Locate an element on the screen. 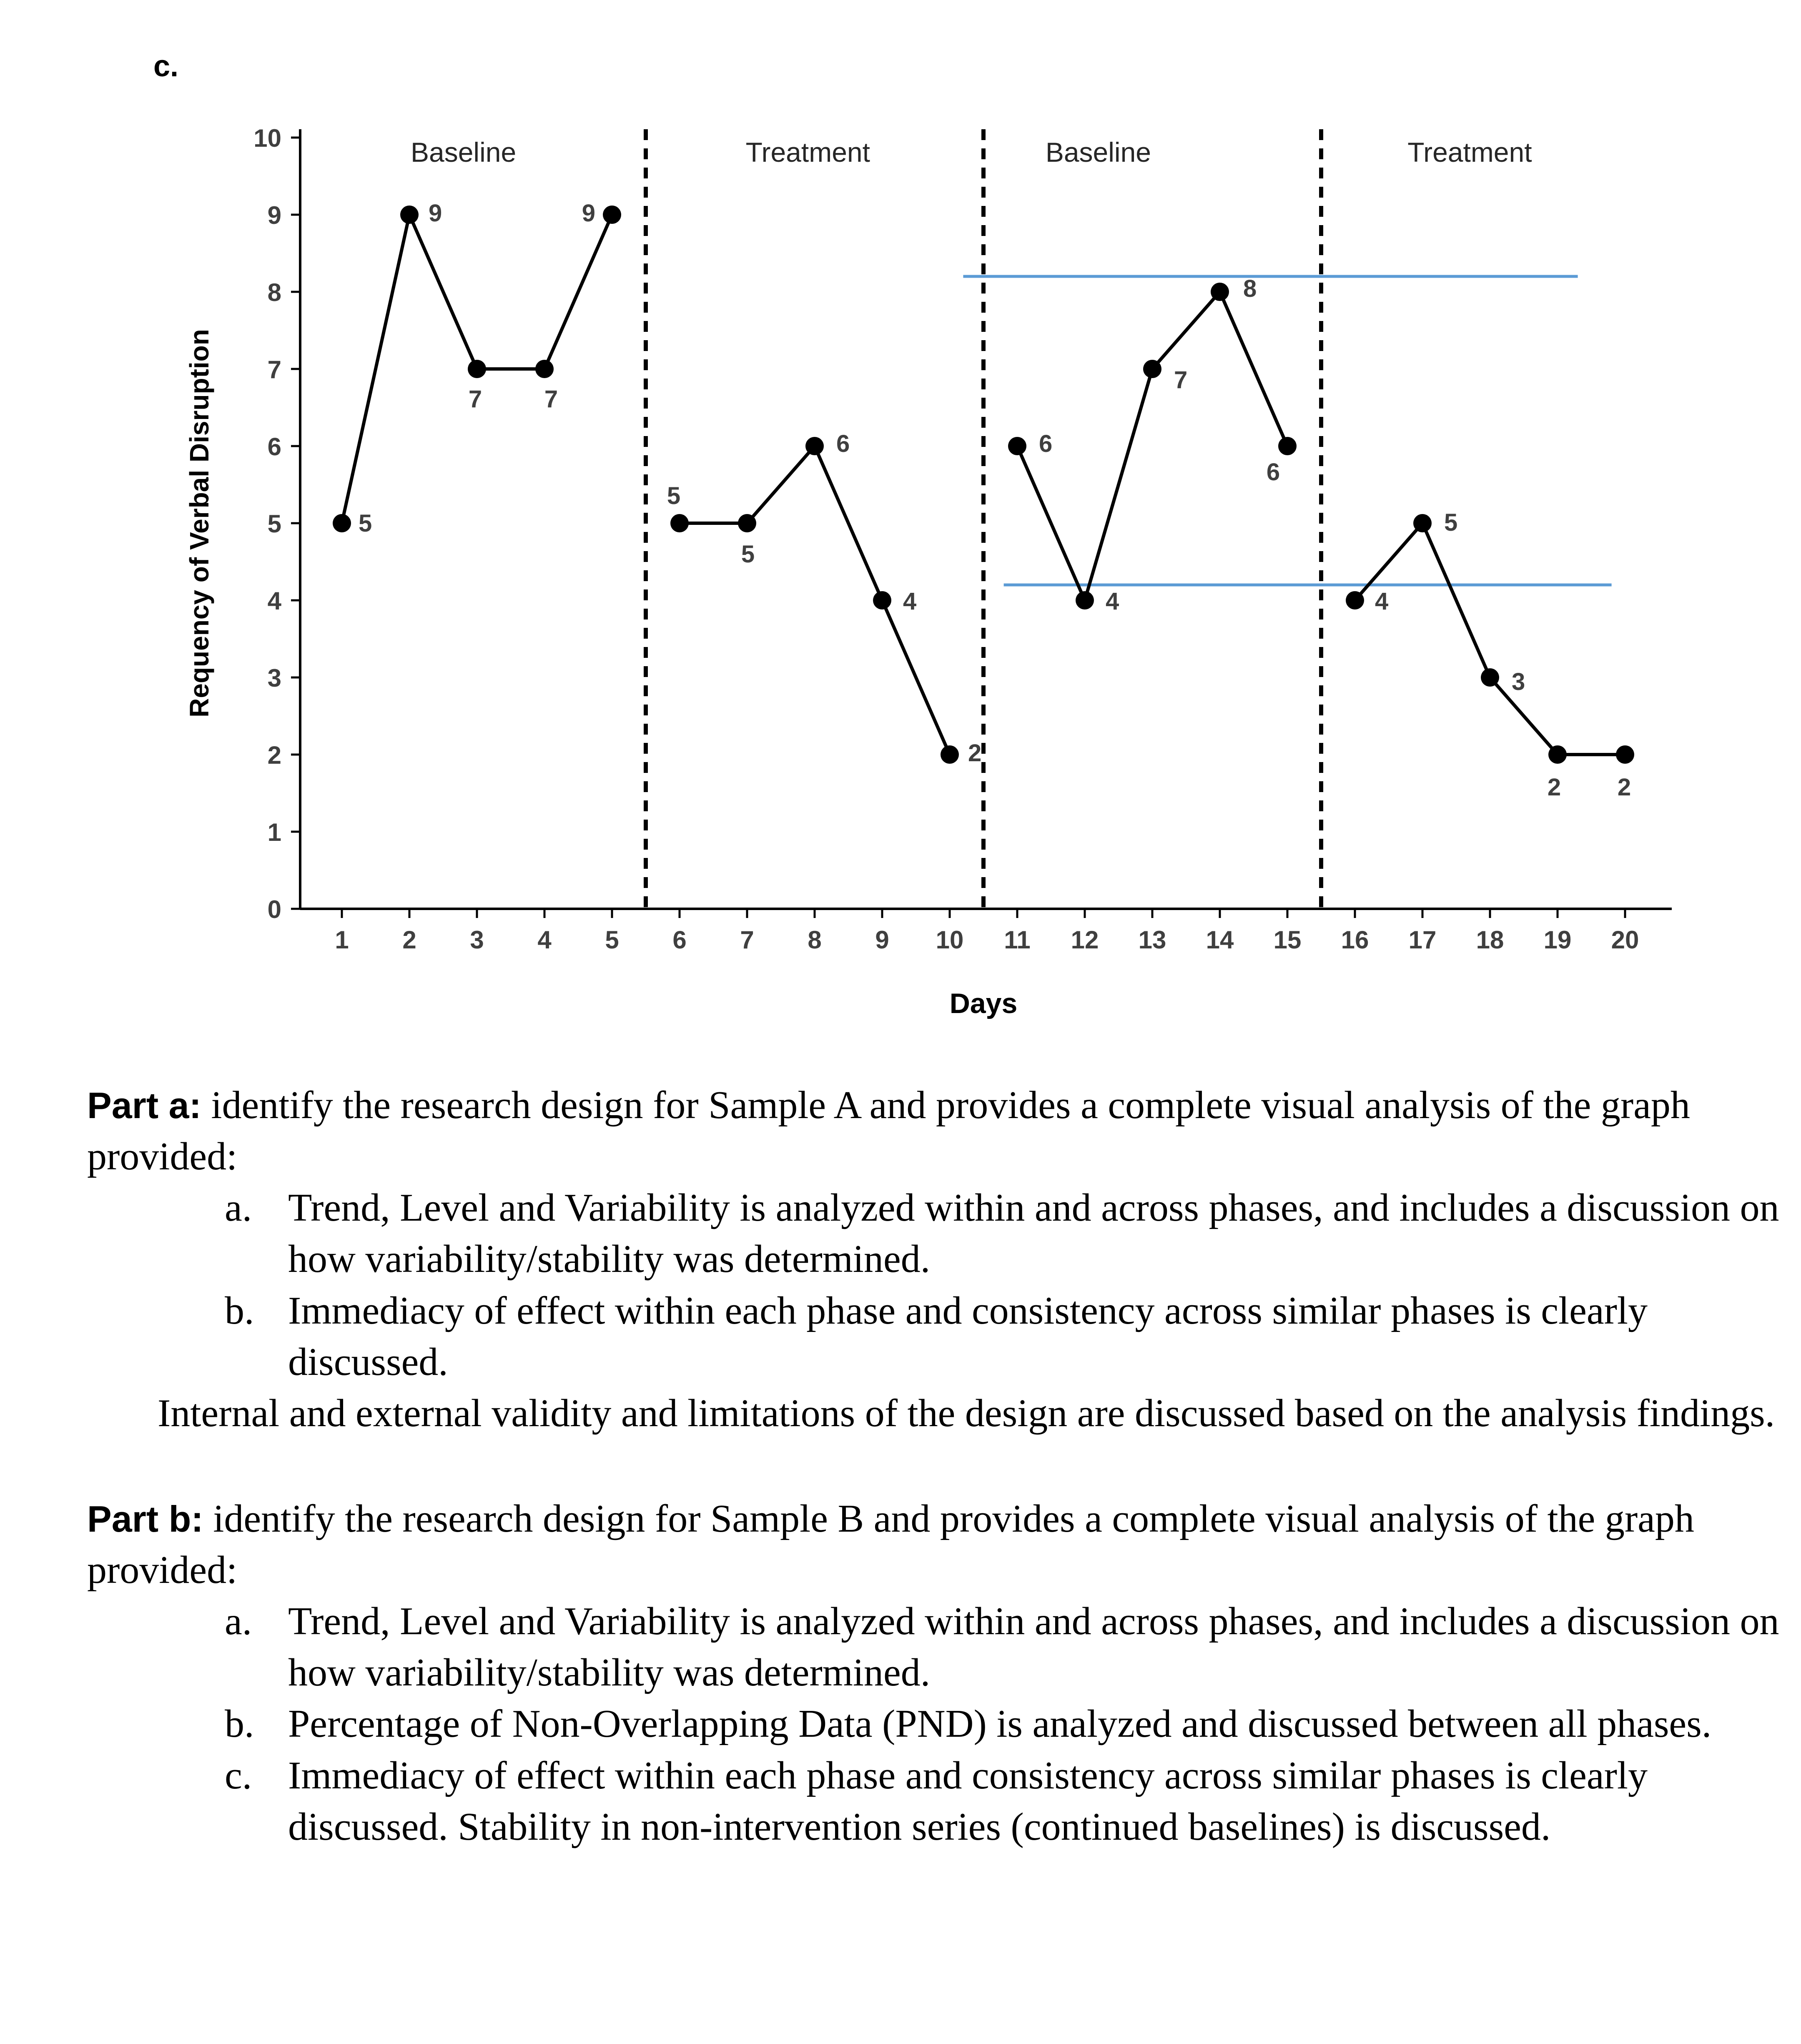 The width and height of the screenshot is (1801, 2044). x-tick-label: 8 is located at coordinates (814, 940).